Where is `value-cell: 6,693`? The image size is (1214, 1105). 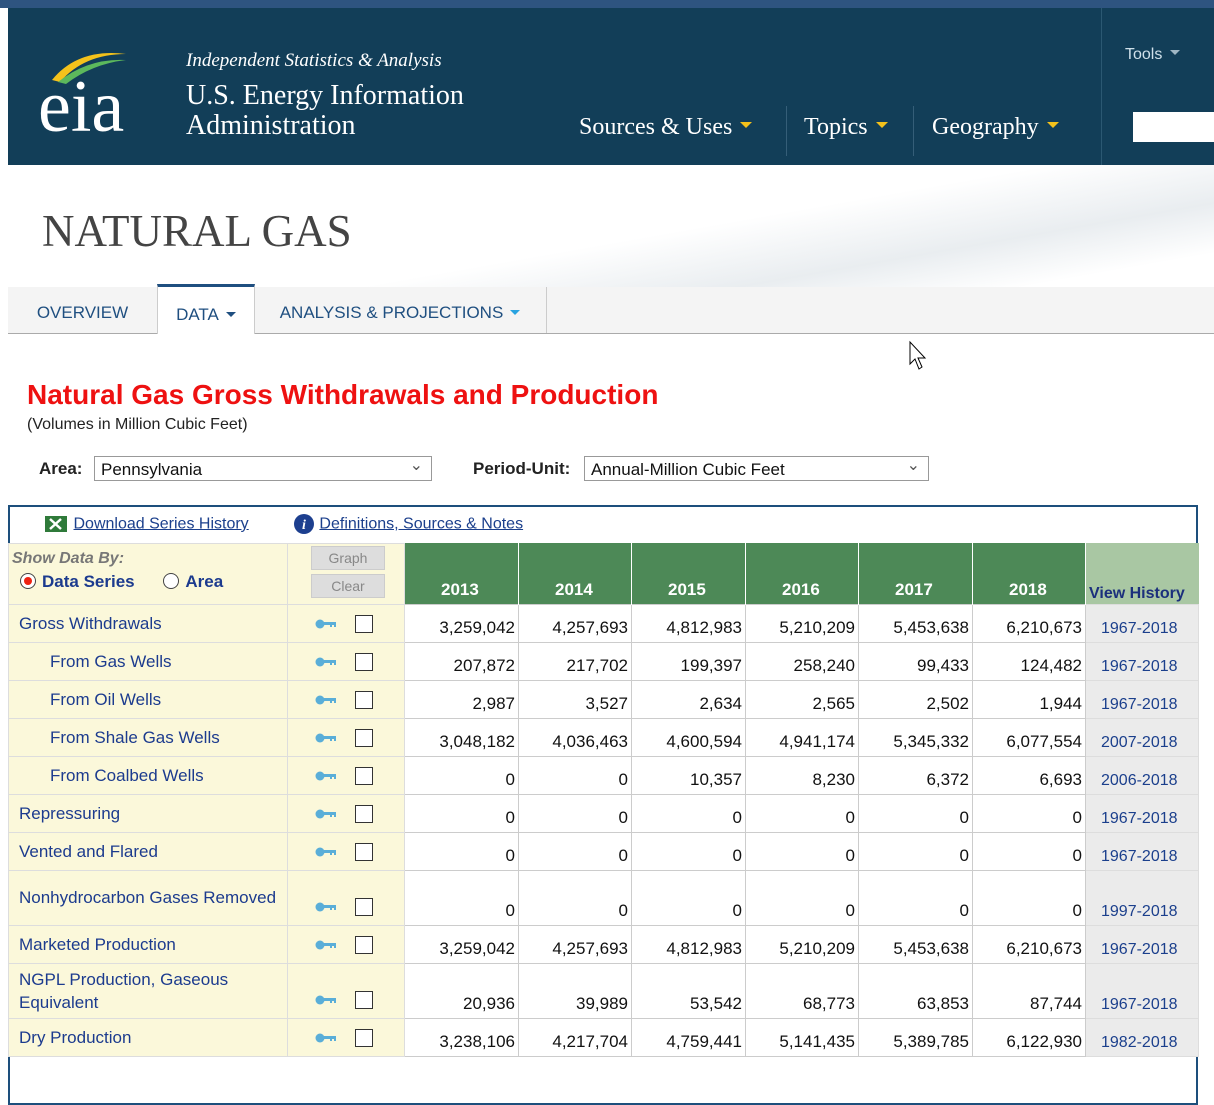
value-cell: 6,693 is located at coordinates (1029, 775).